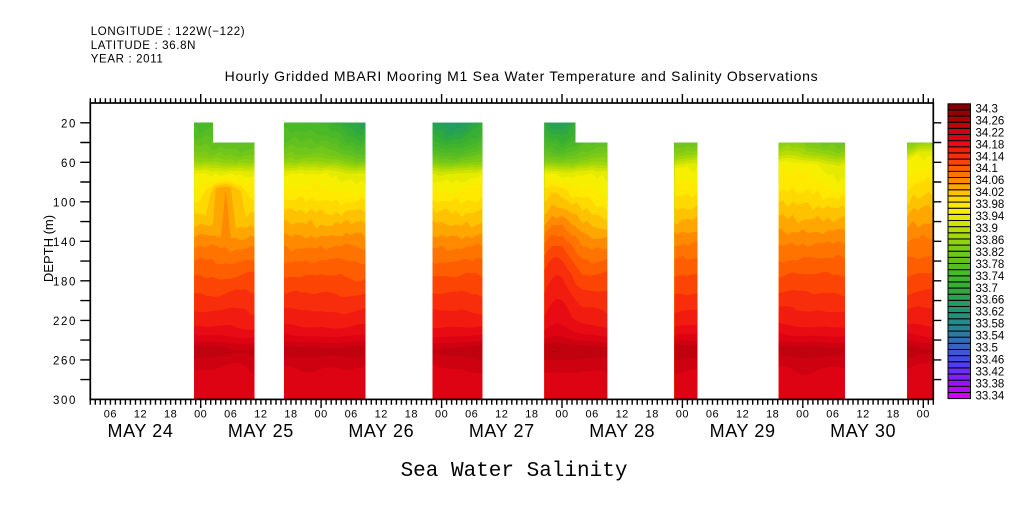 The image size is (1009, 509). I want to click on svg-text: Sea Water Salinity, so click(514, 471).